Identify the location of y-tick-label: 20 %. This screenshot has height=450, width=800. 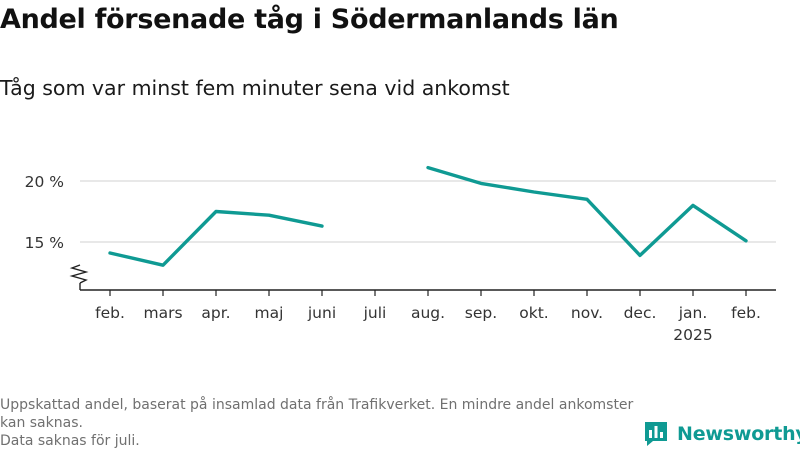
(44, 182).